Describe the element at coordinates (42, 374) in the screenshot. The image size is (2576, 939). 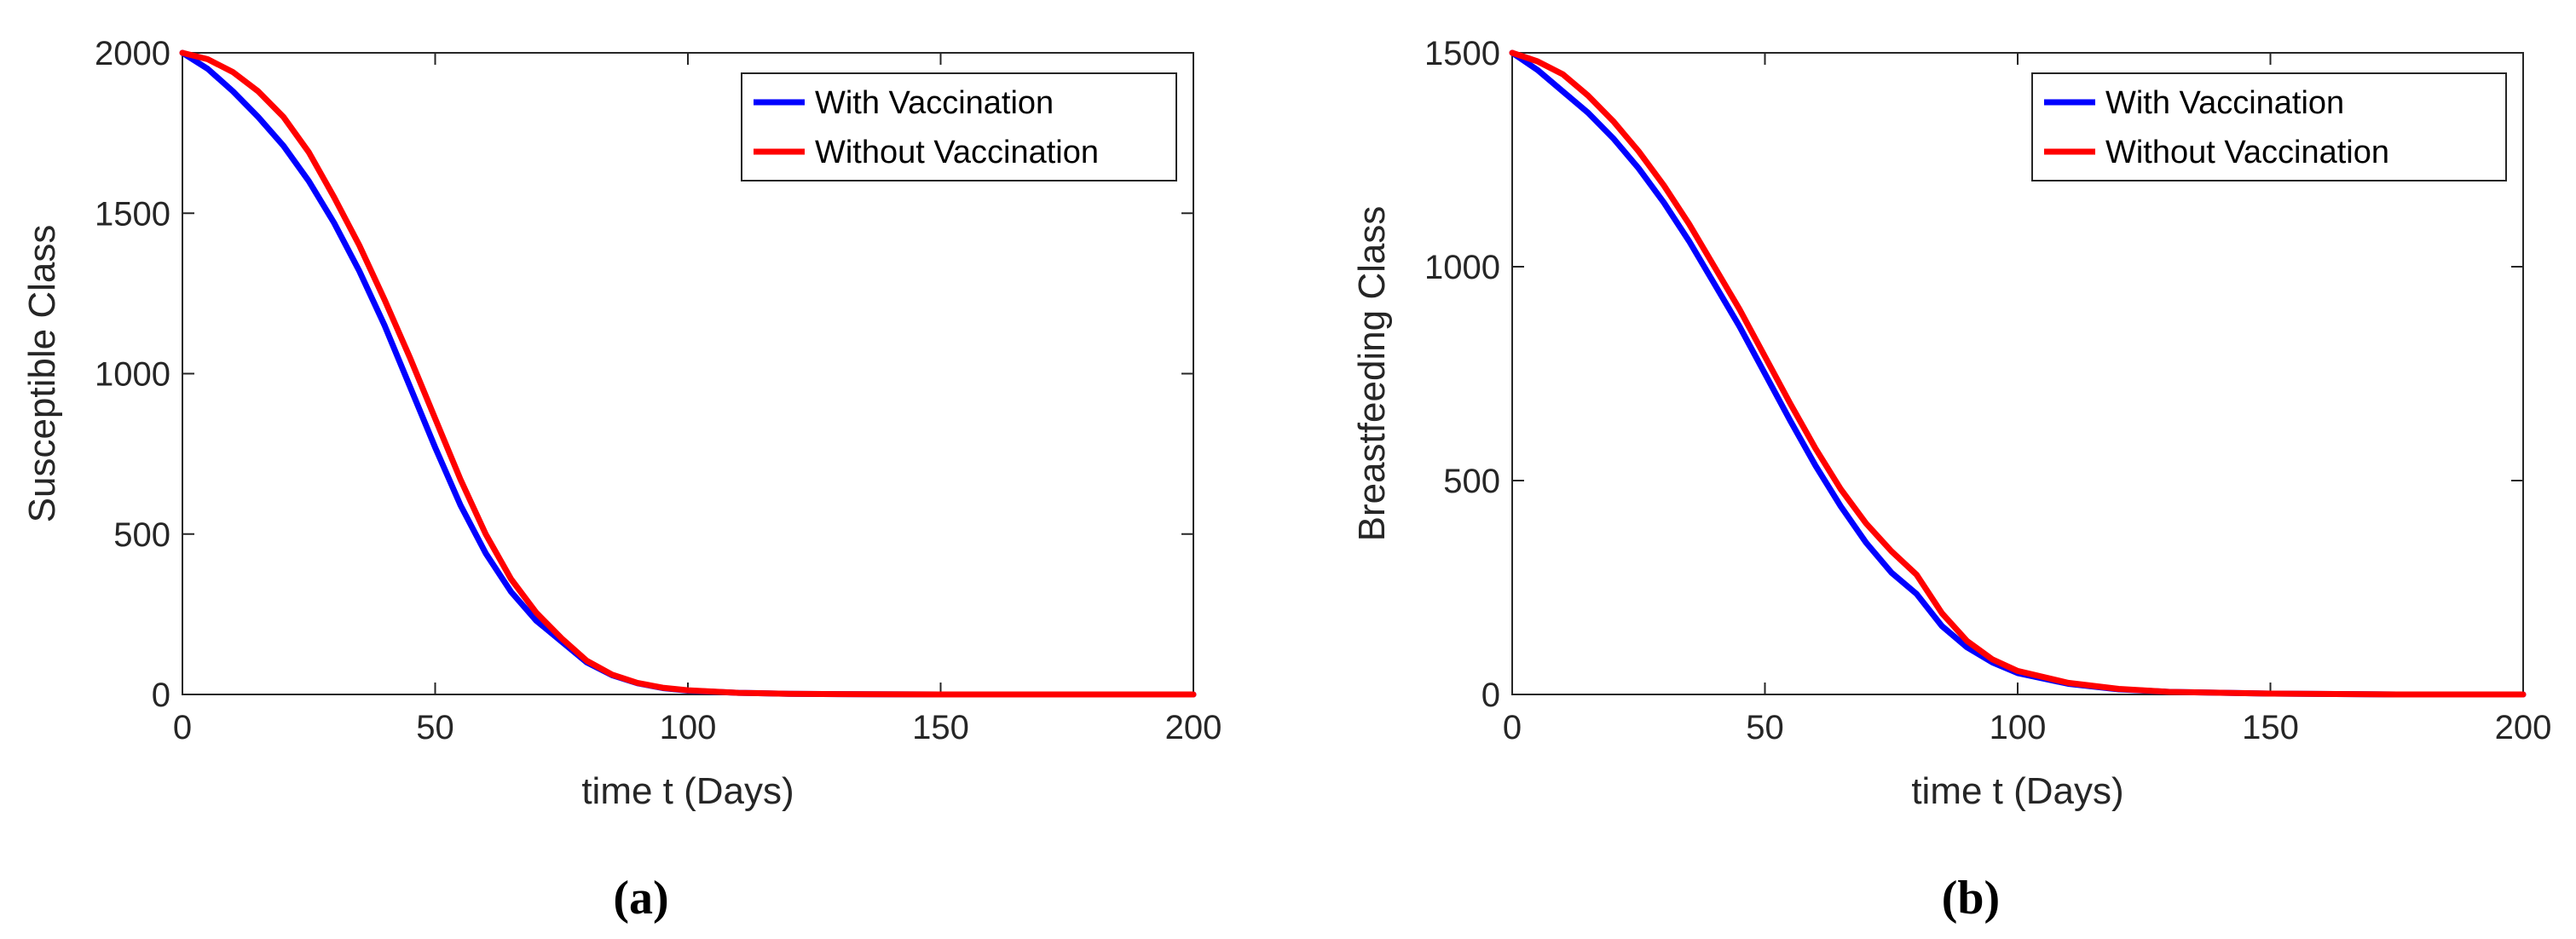
I see `y-axis-label: Susceptible Class` at that location.